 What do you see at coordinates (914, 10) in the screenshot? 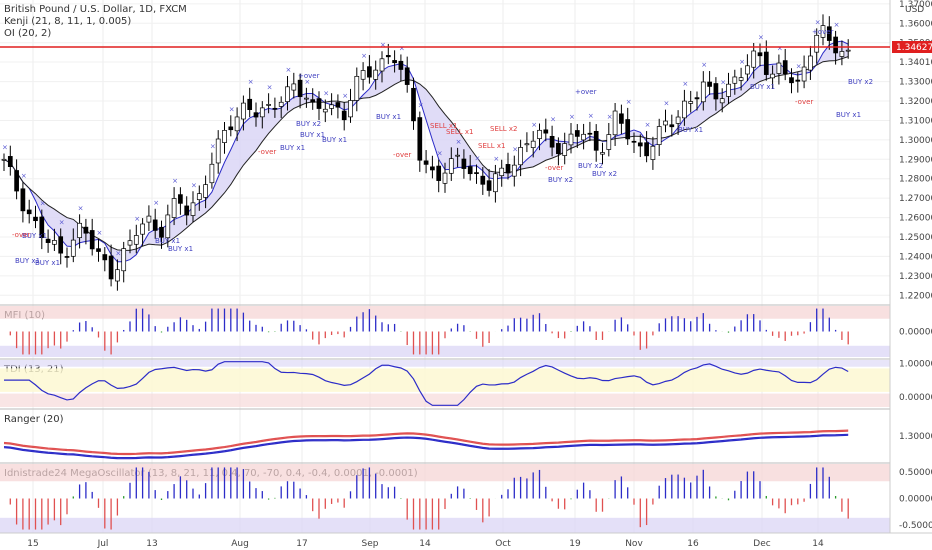
I see `currency-label: USD` at bounding box center [914, 10].